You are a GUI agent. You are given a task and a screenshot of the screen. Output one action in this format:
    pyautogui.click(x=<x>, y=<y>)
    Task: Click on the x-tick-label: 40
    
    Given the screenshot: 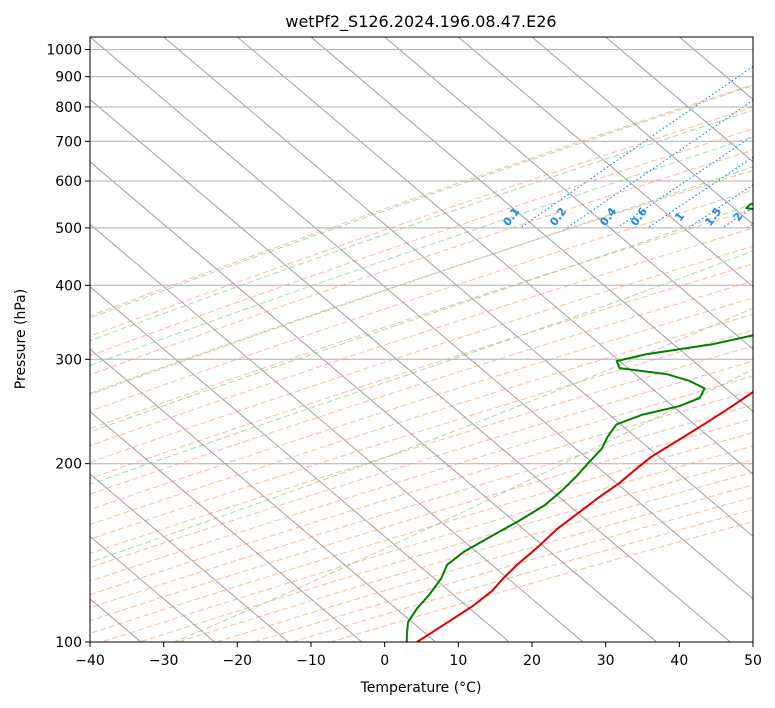 What is the action you would take?
    pyautogui.click(x=679, y=661)
    